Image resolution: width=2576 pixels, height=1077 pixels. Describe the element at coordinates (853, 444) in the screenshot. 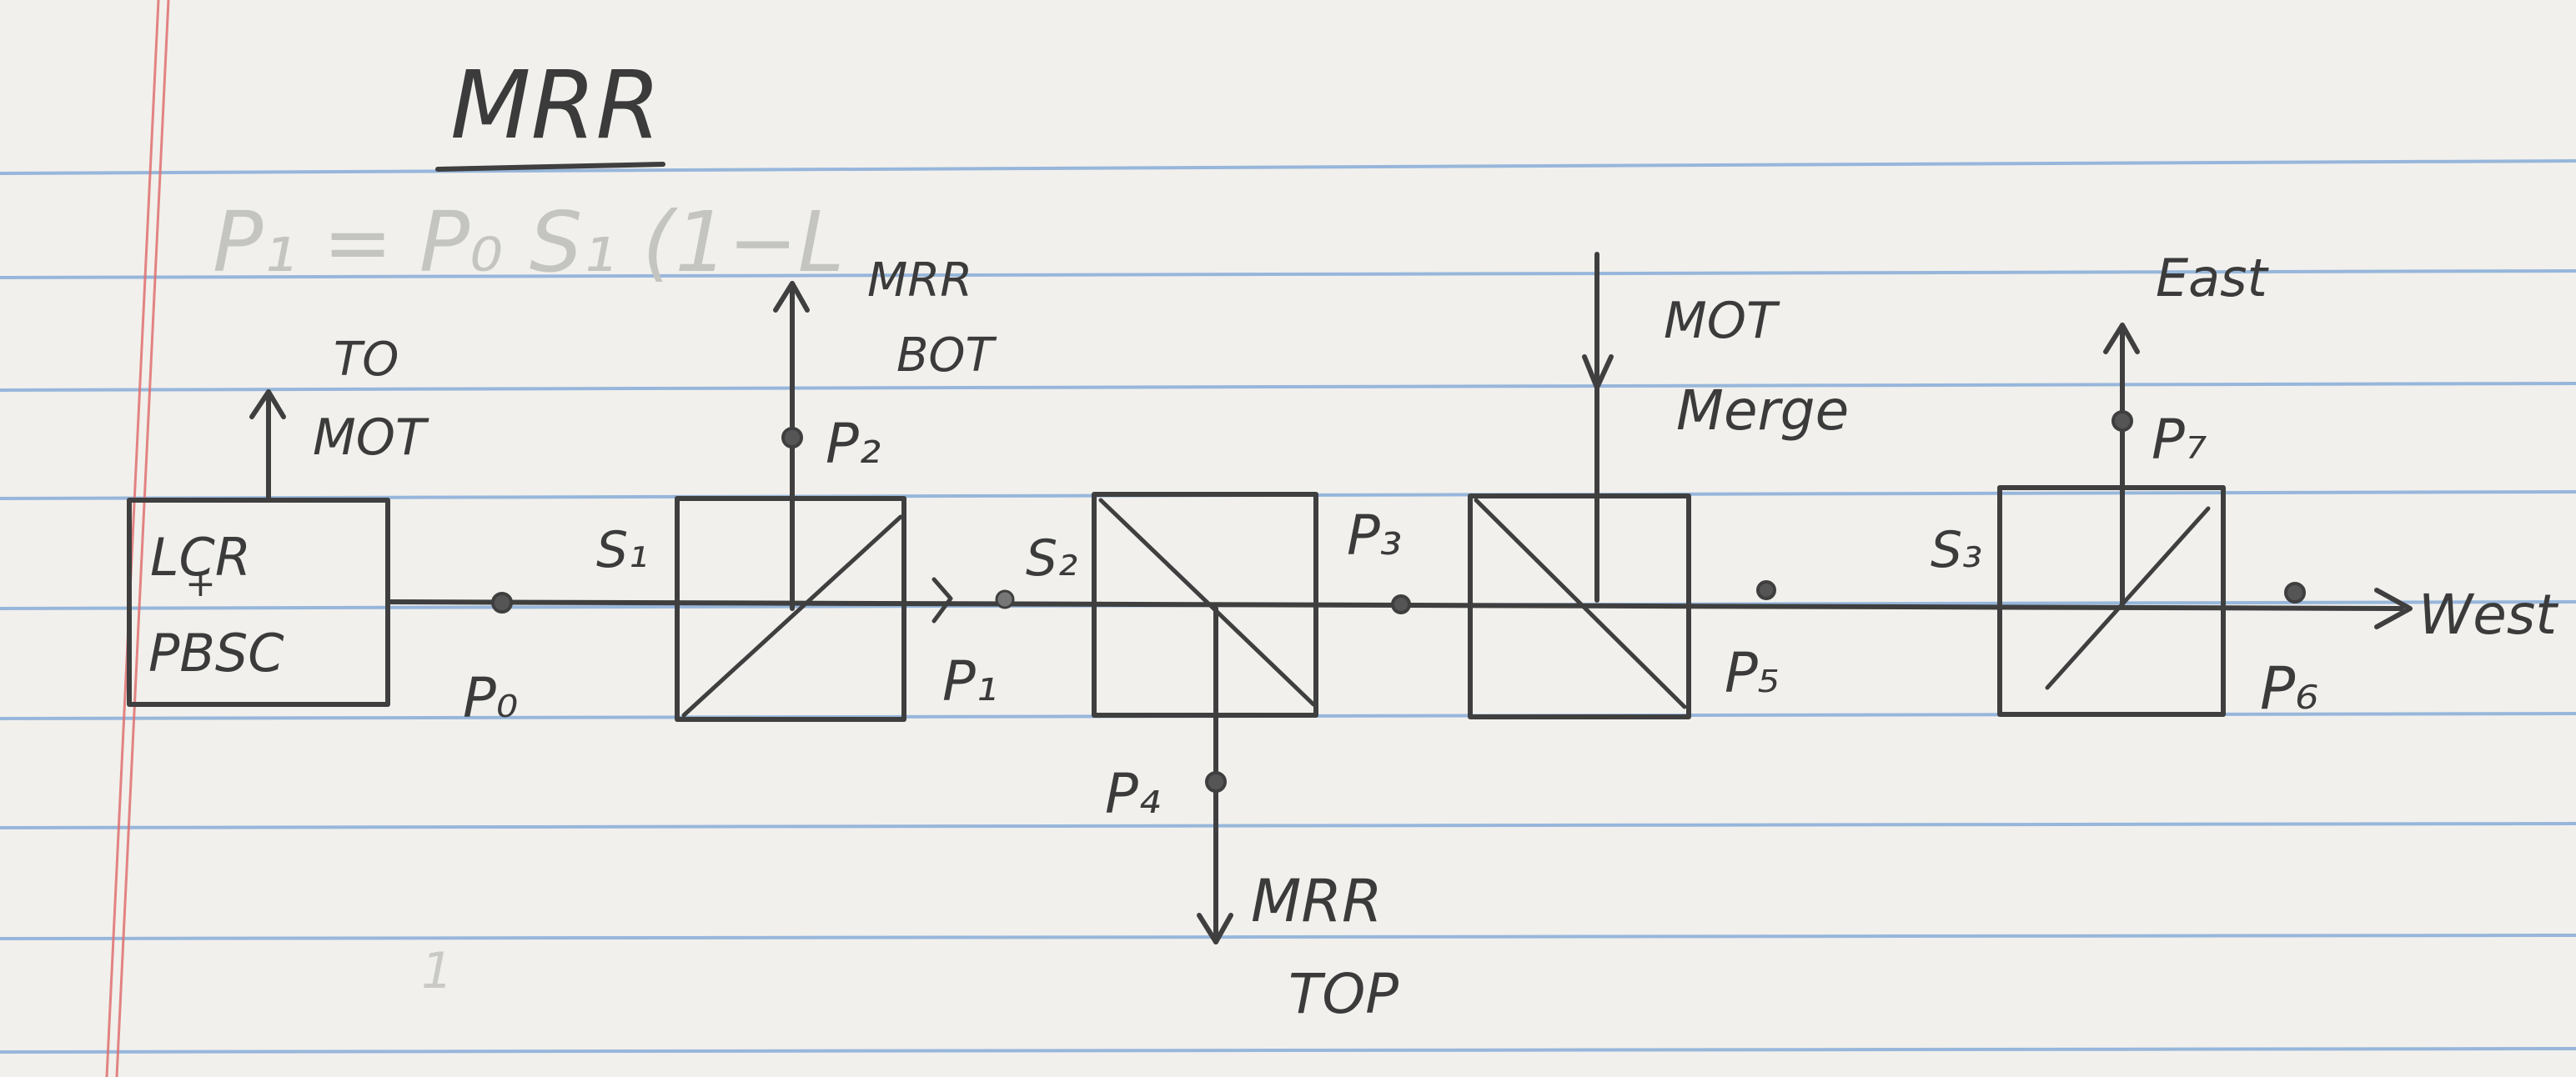

I see `point-p2-label: P₂` at that location.